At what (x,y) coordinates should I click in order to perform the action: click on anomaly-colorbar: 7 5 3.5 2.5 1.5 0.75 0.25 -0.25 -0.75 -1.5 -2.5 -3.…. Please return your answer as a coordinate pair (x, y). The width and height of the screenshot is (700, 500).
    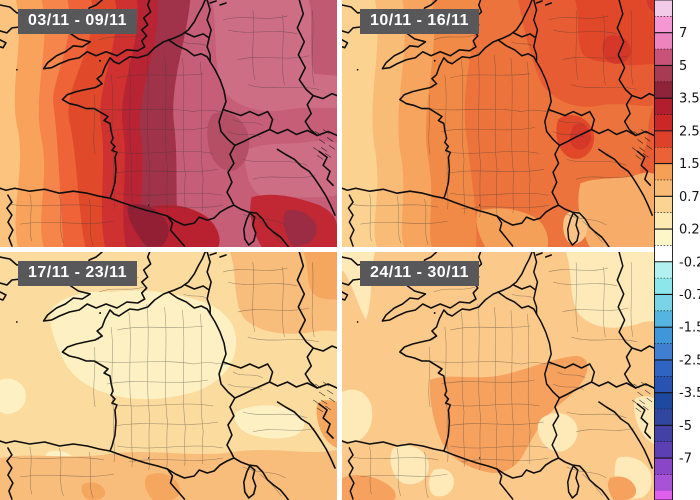
    Looking at the image, I should click on (677, 250).